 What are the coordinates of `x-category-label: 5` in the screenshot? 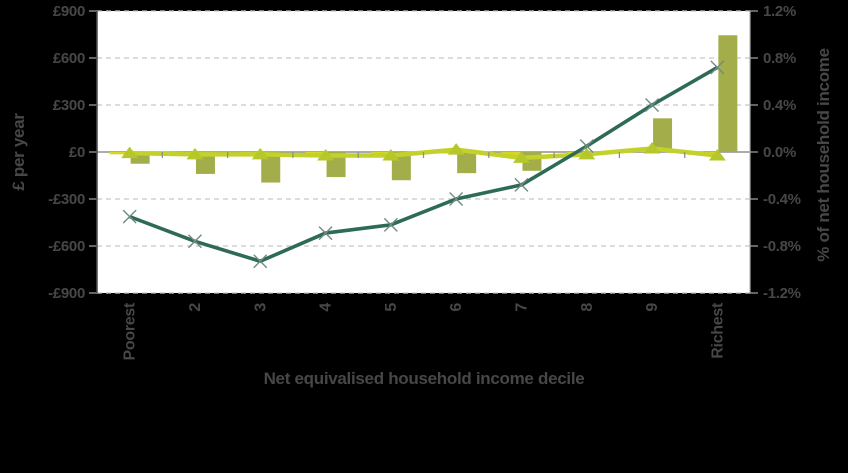 It's located at (391, 307).